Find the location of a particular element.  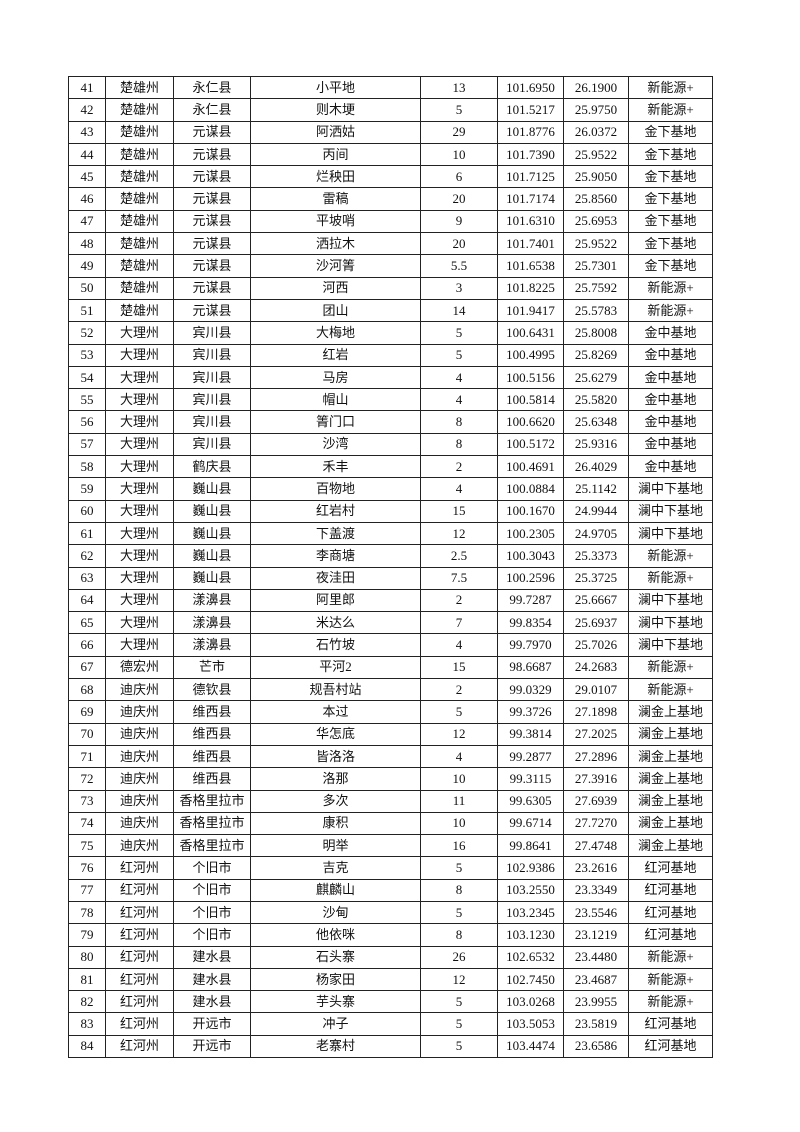

county: 维西县 is located at coordinates (212, 779).